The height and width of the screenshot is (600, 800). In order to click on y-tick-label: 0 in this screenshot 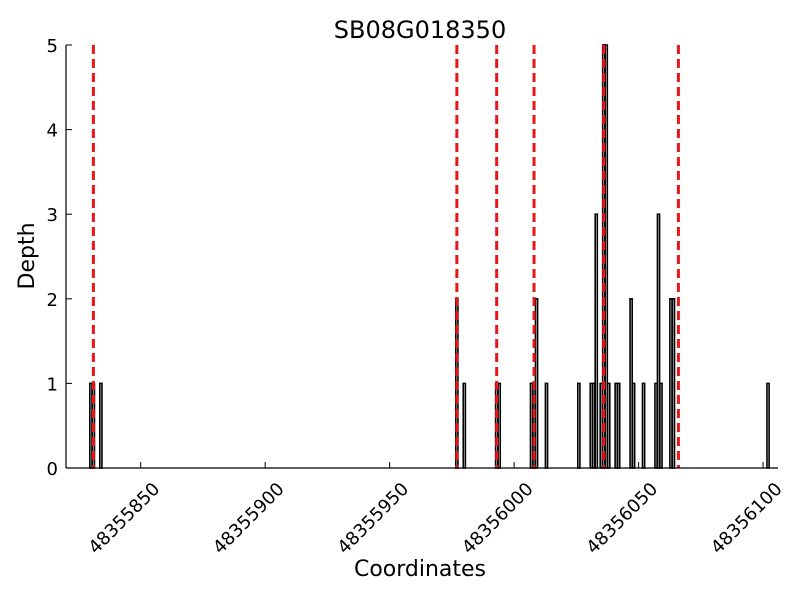, I will do `click(52, 469)`.